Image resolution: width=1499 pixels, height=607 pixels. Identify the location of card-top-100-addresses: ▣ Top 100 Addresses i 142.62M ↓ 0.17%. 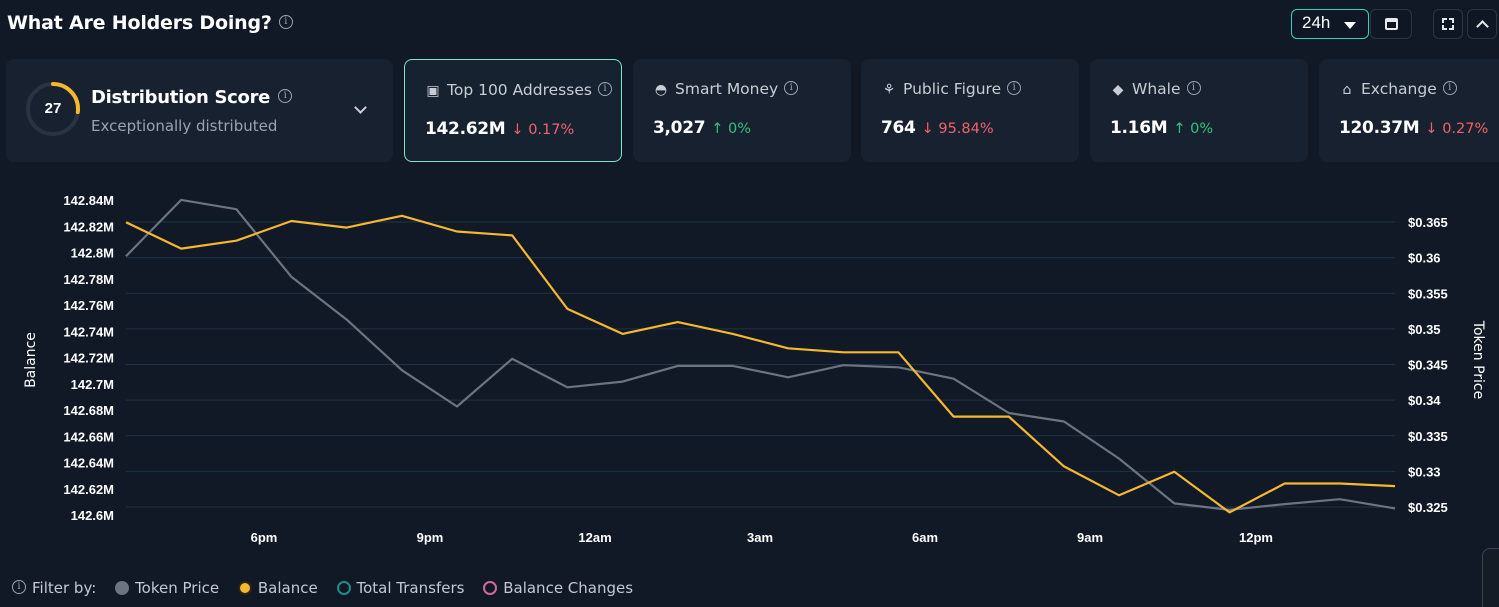
(513, 110).